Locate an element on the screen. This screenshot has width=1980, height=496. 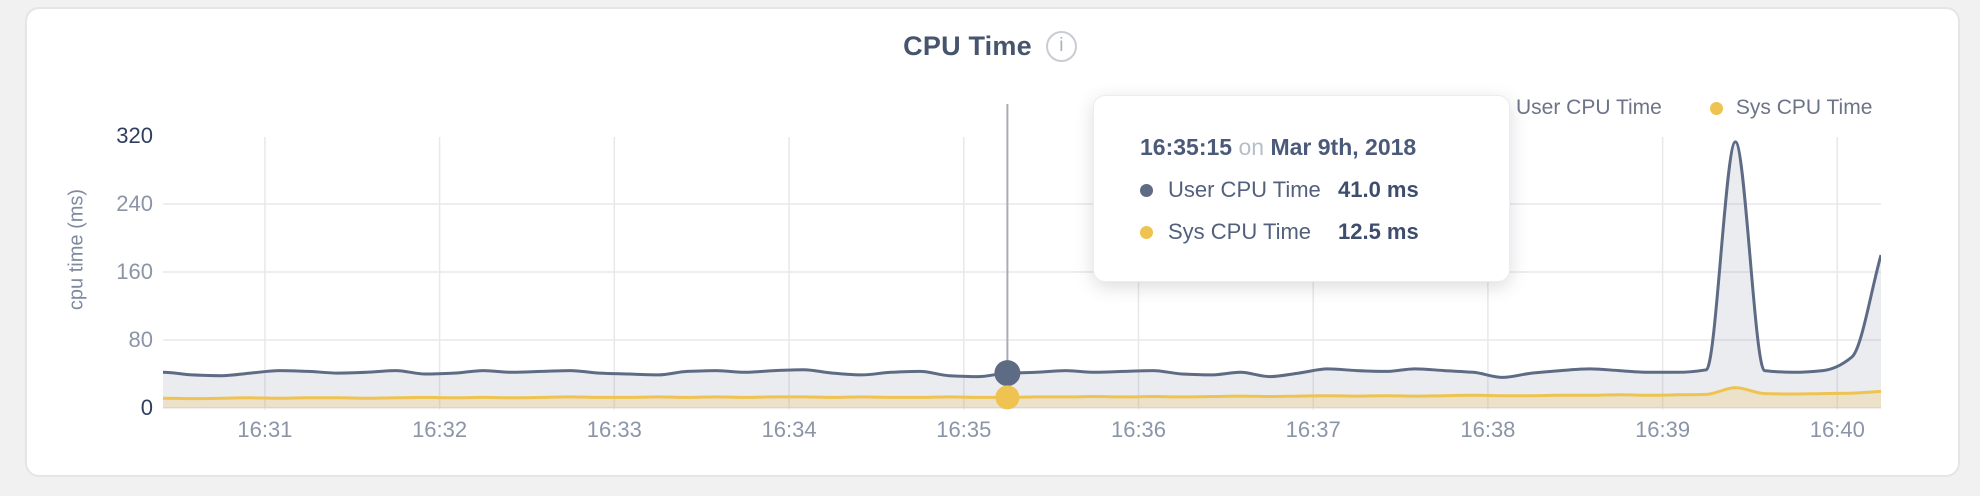
tooltip-dot-user-icon is located at coordinates (1146, 190).